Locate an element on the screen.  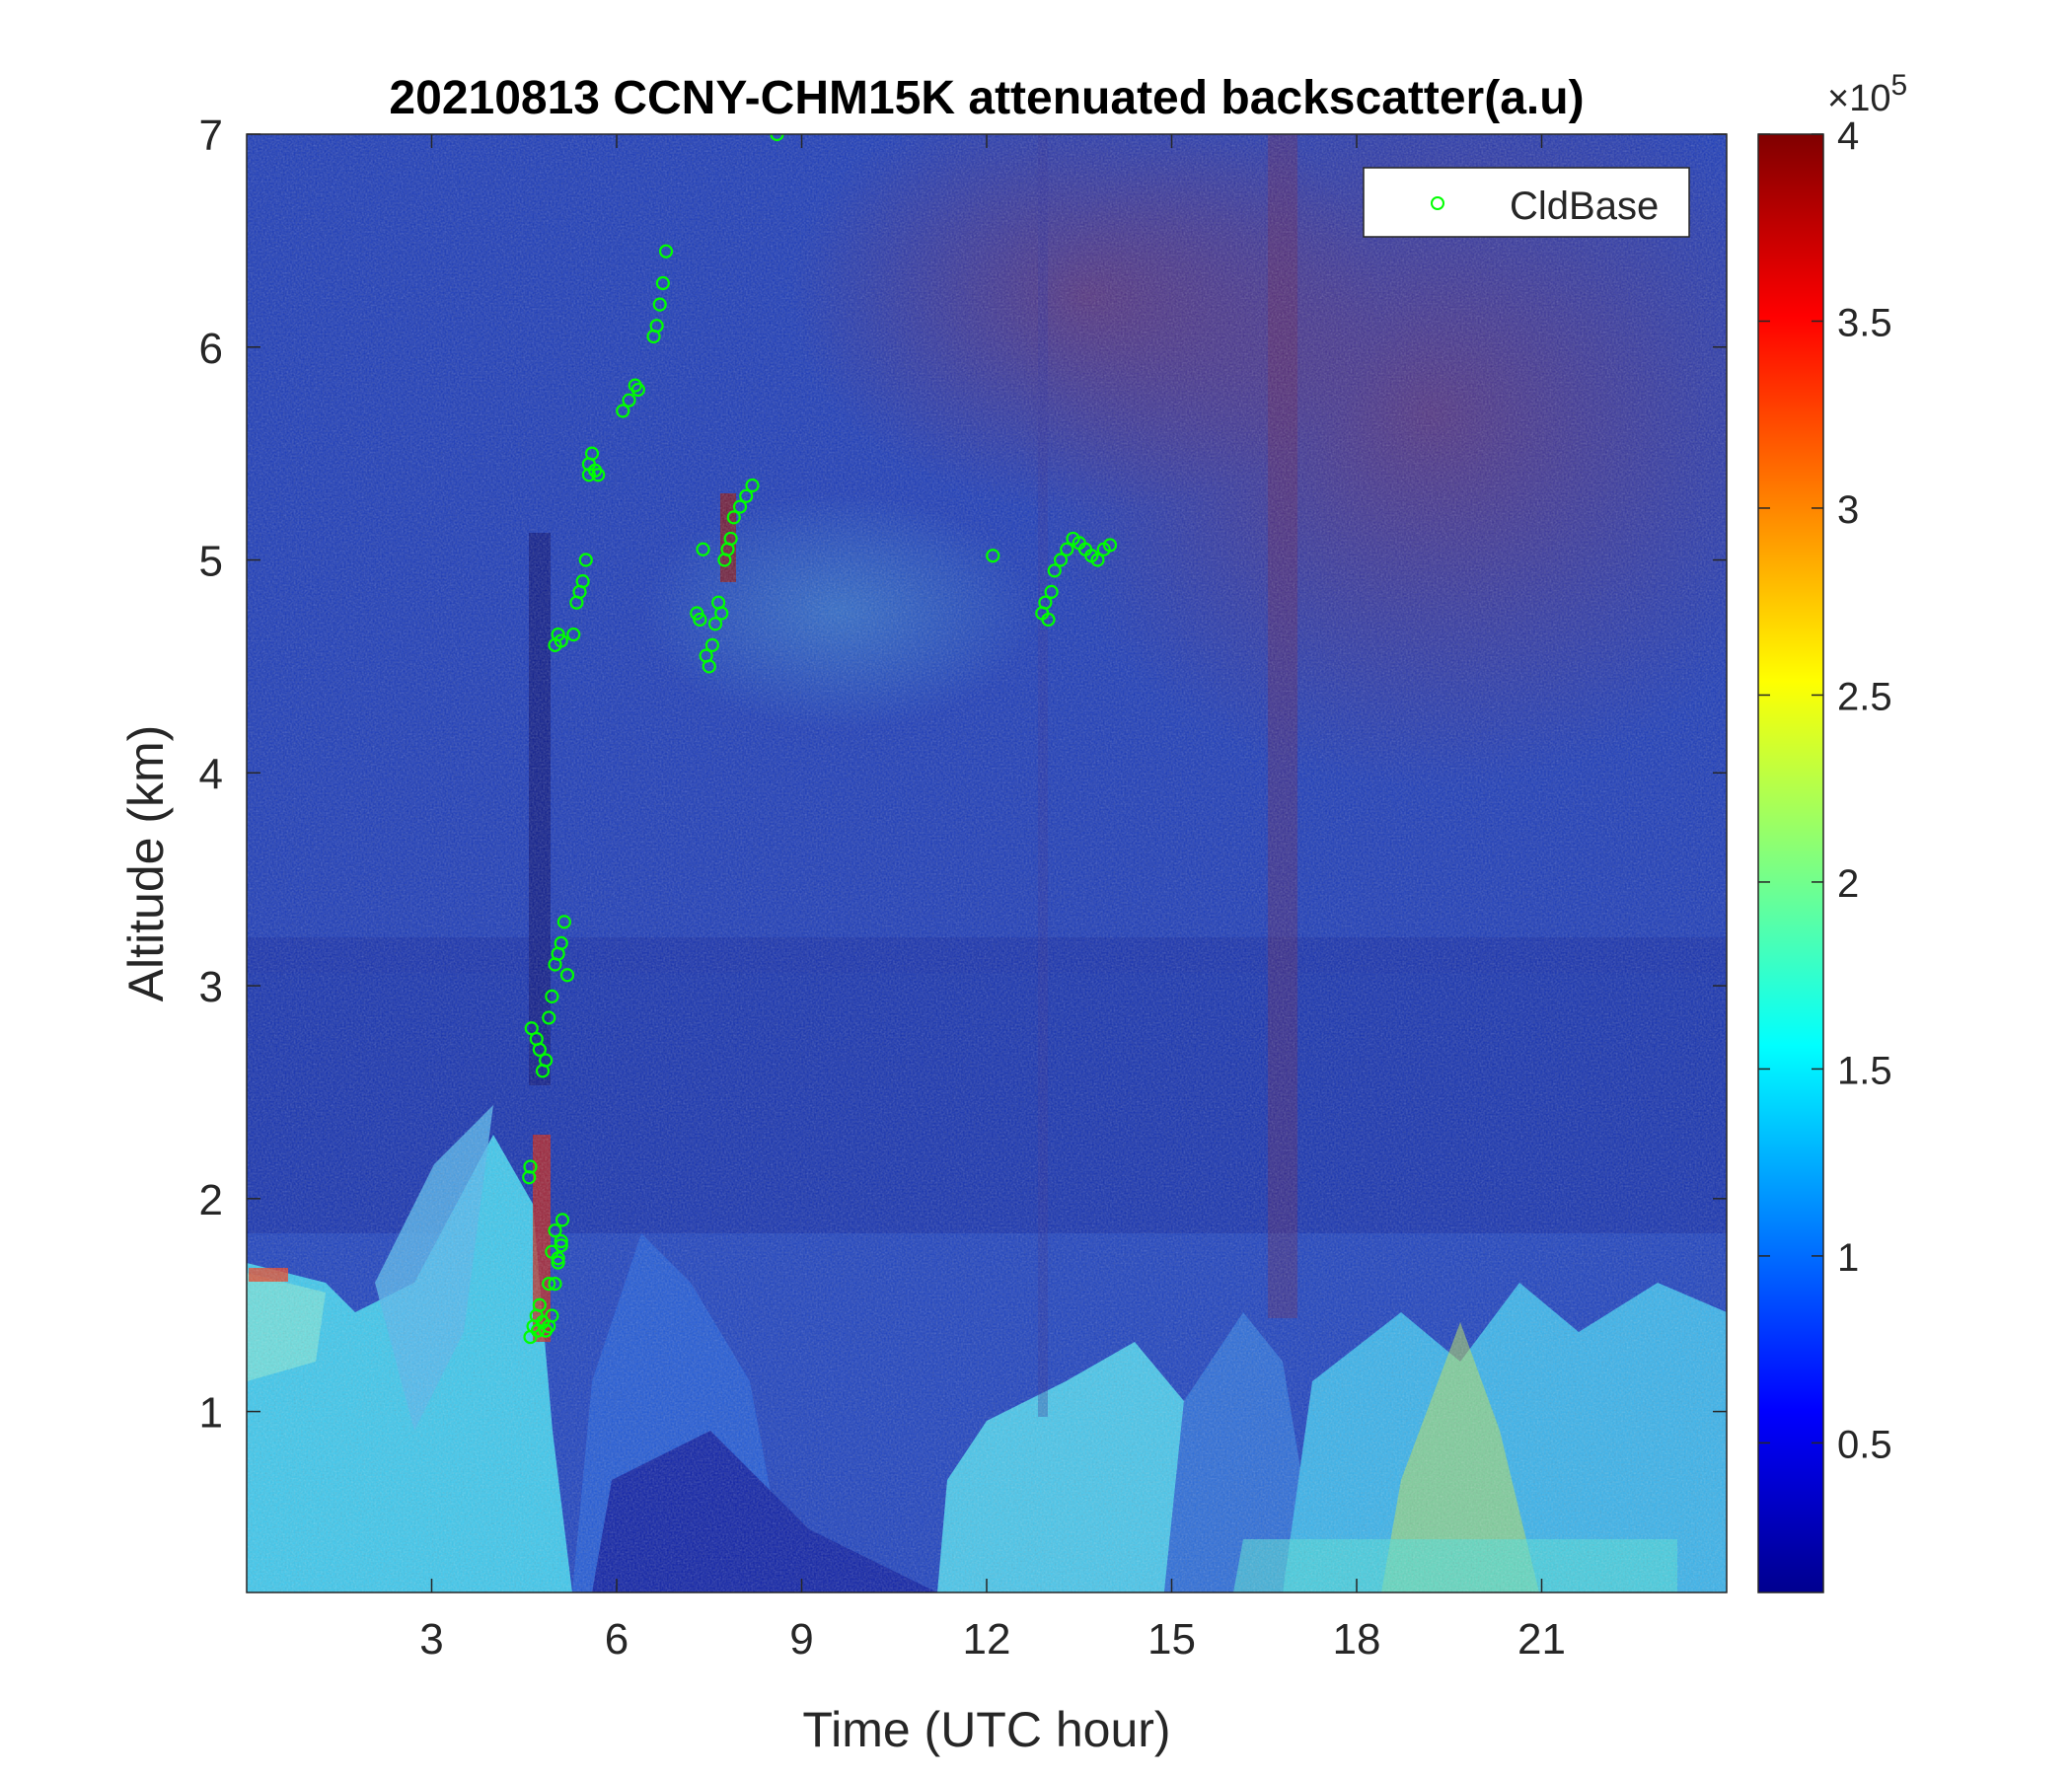
x-tick-label: 6 is located at coordinates (617, 1640).